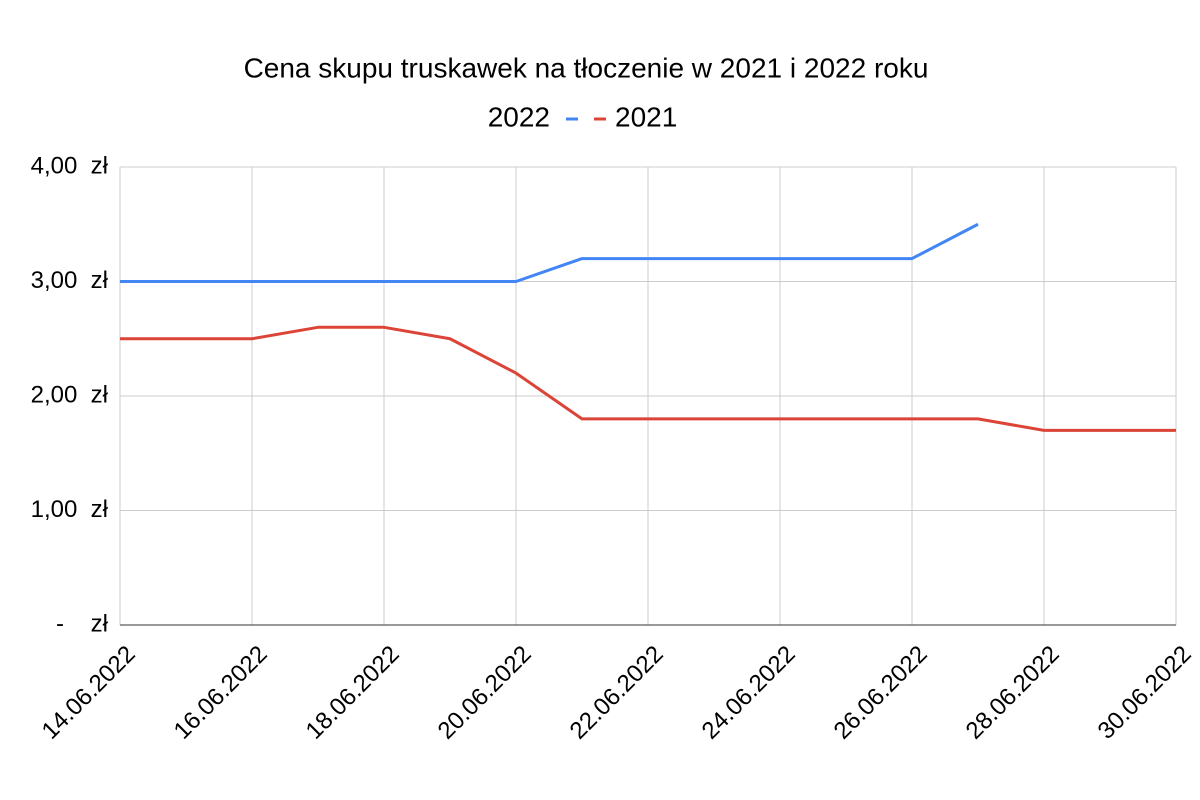  What do you see at coordinates (519, 116) in the screenshot?
I see `legend-label: 2022` at bounding box center [519, 116].